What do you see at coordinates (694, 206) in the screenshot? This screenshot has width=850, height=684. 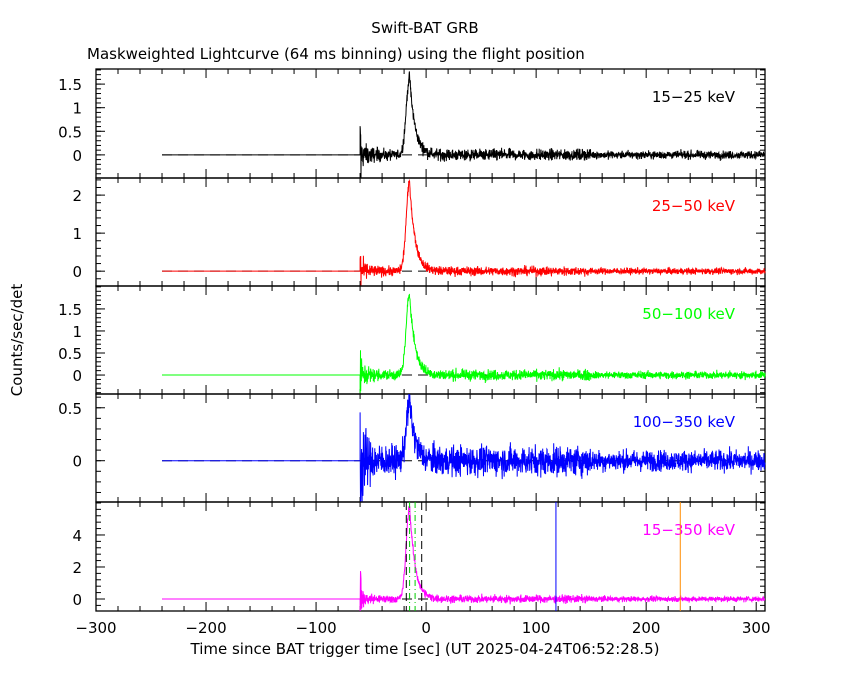 I see `energy-band-label: 25−50 keV` at bounding box center [694, 206].